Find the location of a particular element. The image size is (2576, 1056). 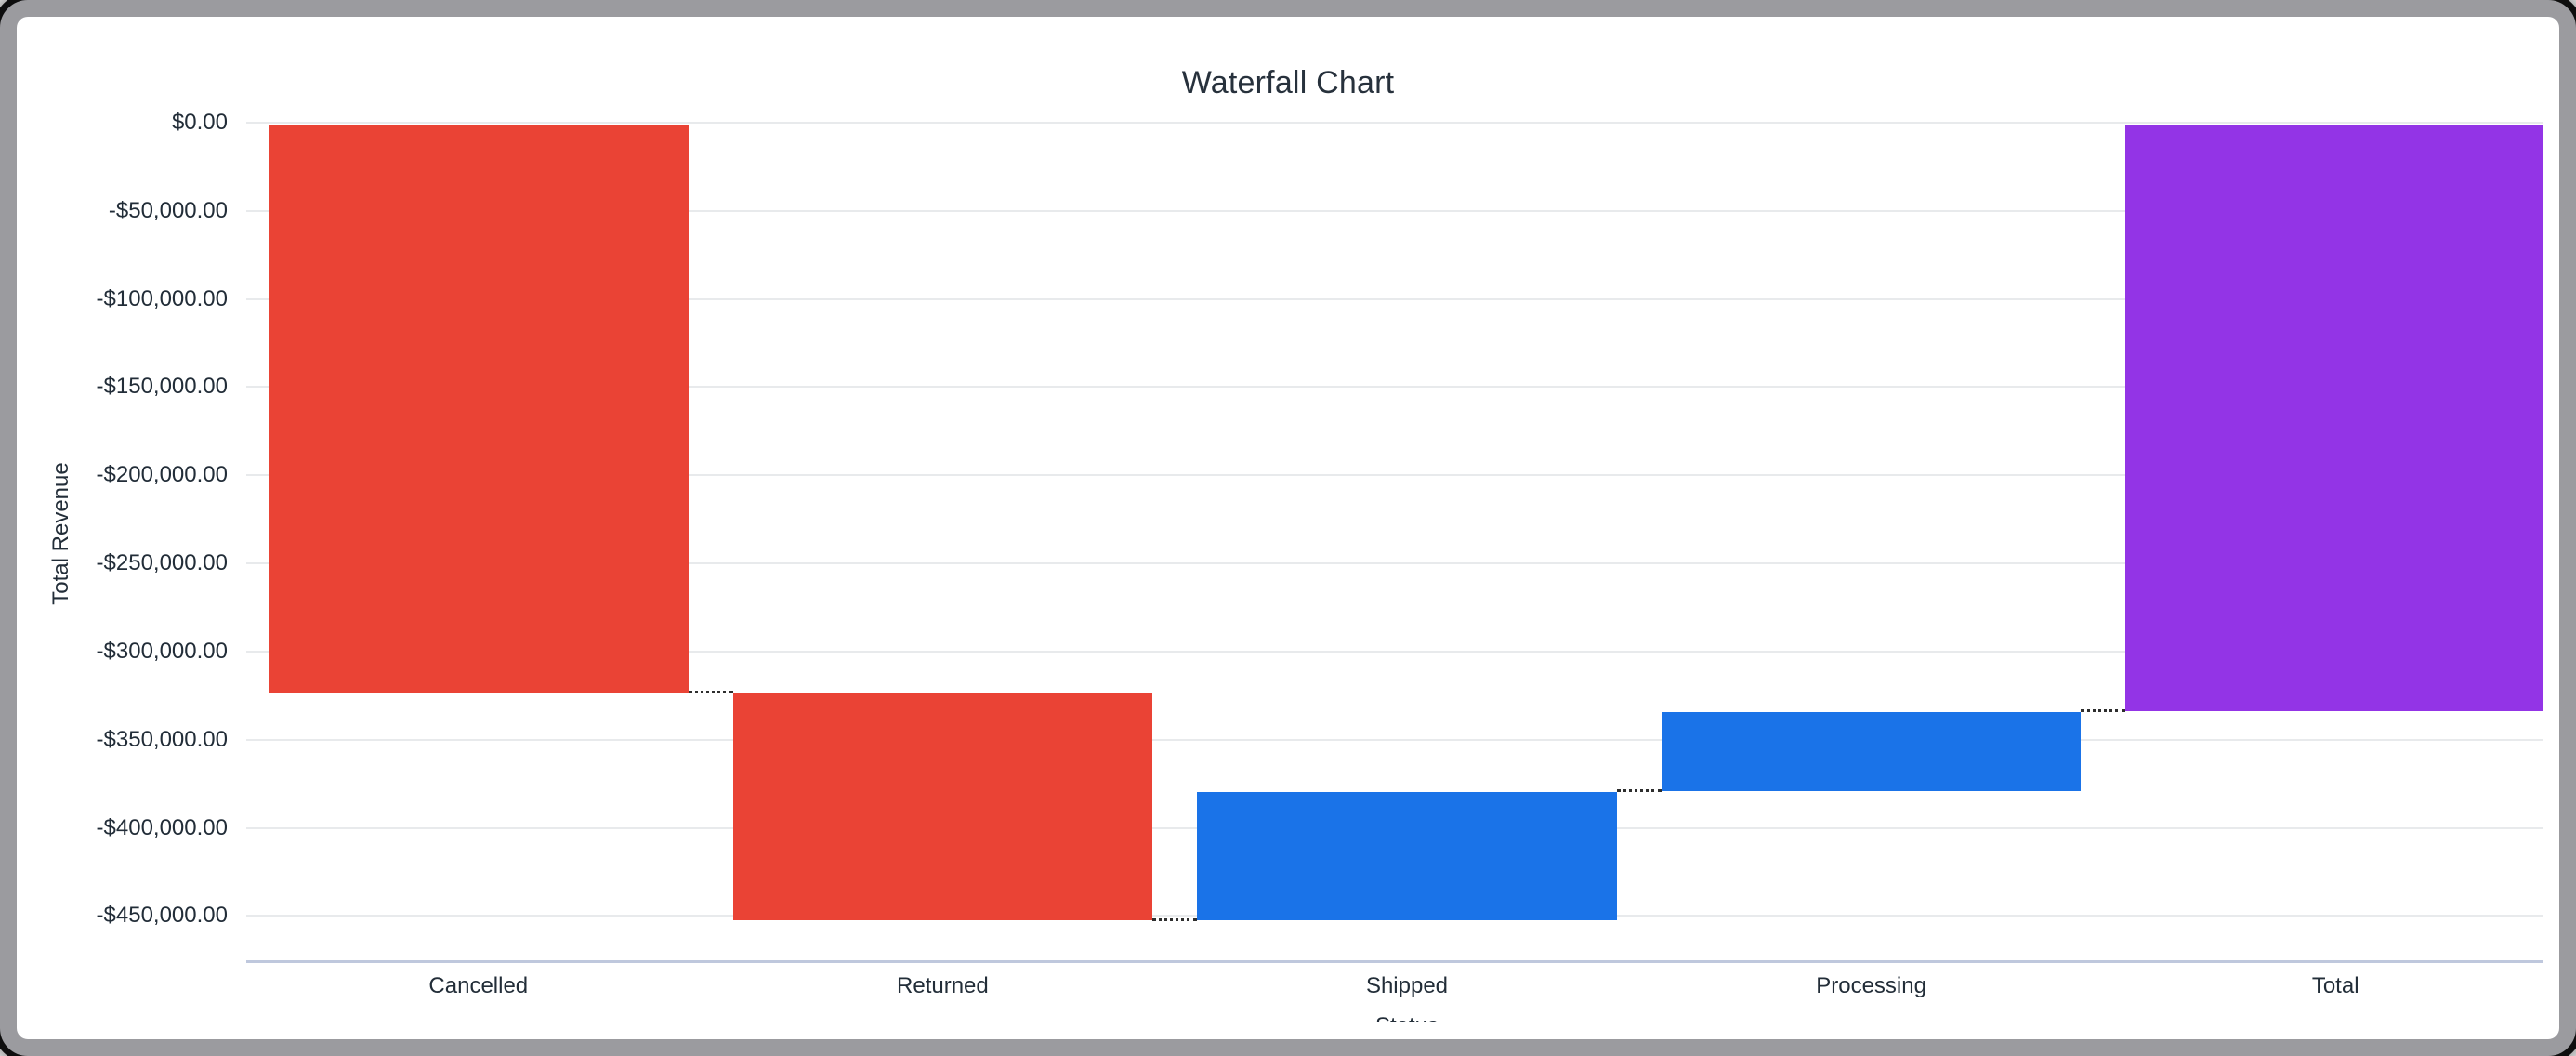

y-tick-label: -$400,000.00 is located at coordinates (162, 827).